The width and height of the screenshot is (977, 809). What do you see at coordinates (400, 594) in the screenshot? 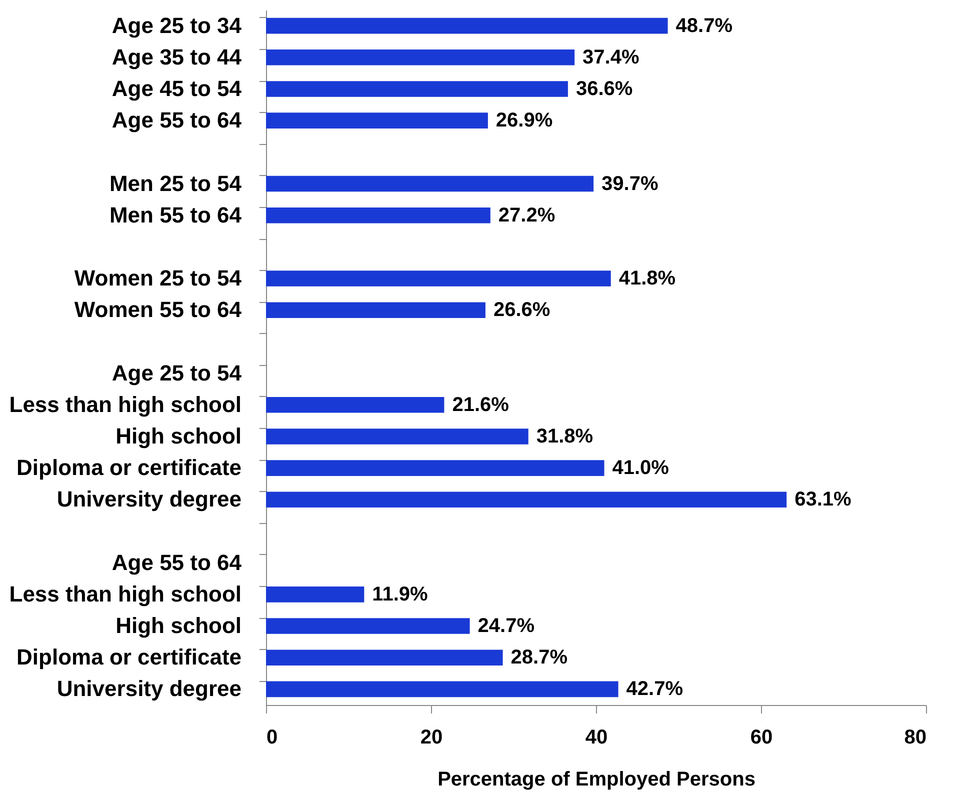
I see `data-label: 11.9%` at bounding box center [400, 594].